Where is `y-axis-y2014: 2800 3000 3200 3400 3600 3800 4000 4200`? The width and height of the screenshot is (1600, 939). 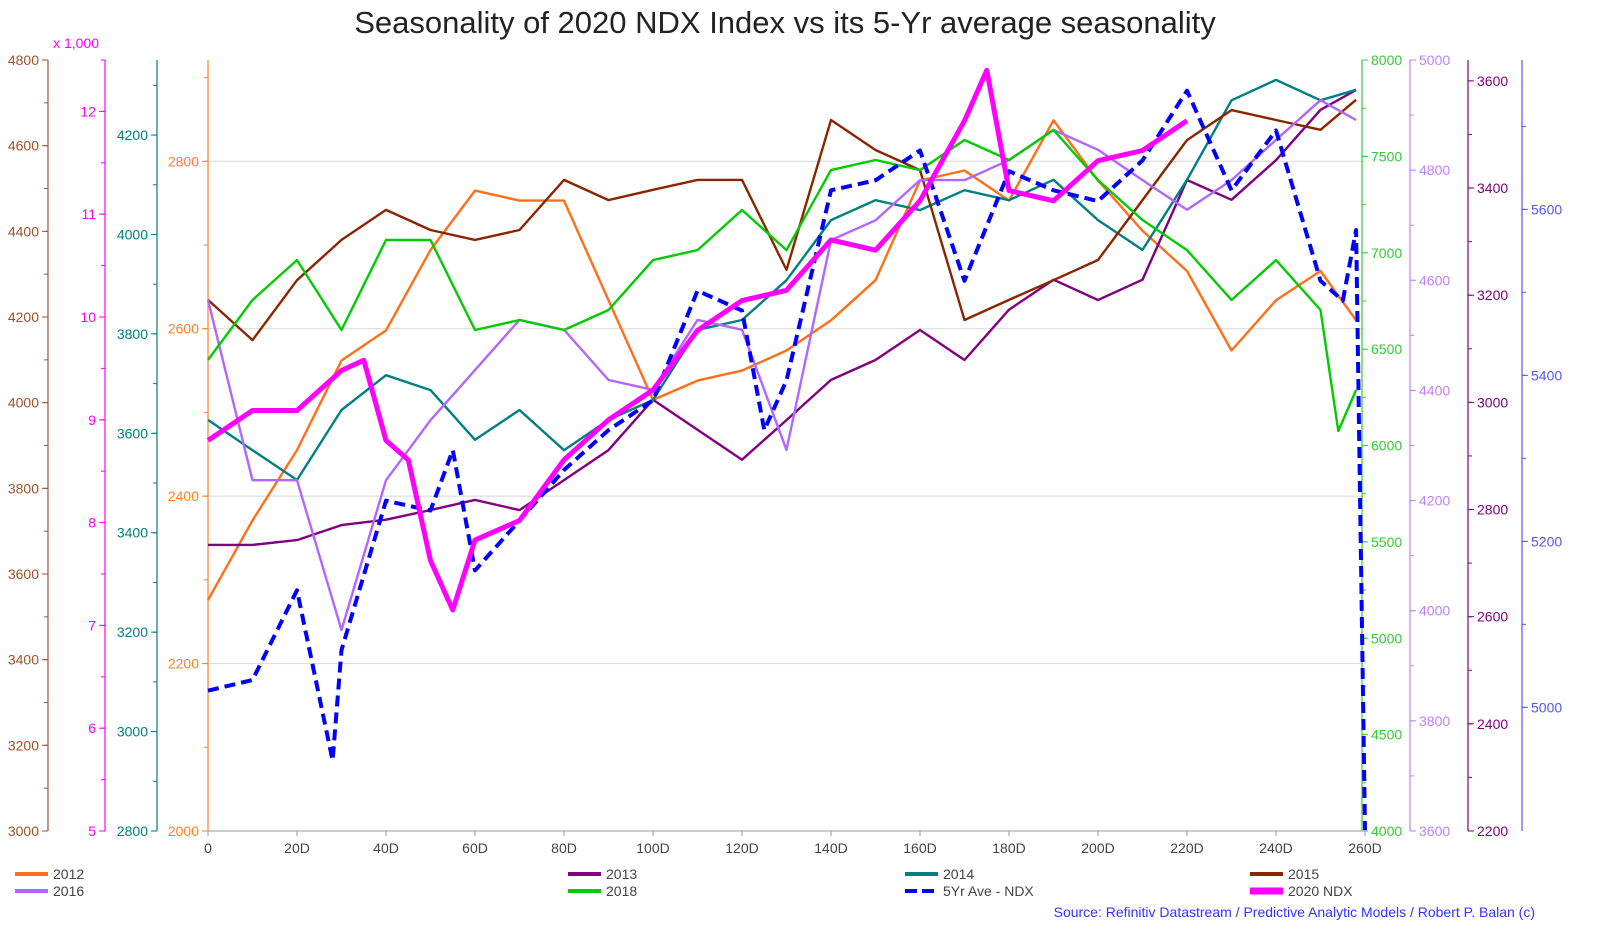
y-axis-y2014: 2800 3000 3200 3400 3600 3800 4000 4200 is located at coordinates (137, 449).